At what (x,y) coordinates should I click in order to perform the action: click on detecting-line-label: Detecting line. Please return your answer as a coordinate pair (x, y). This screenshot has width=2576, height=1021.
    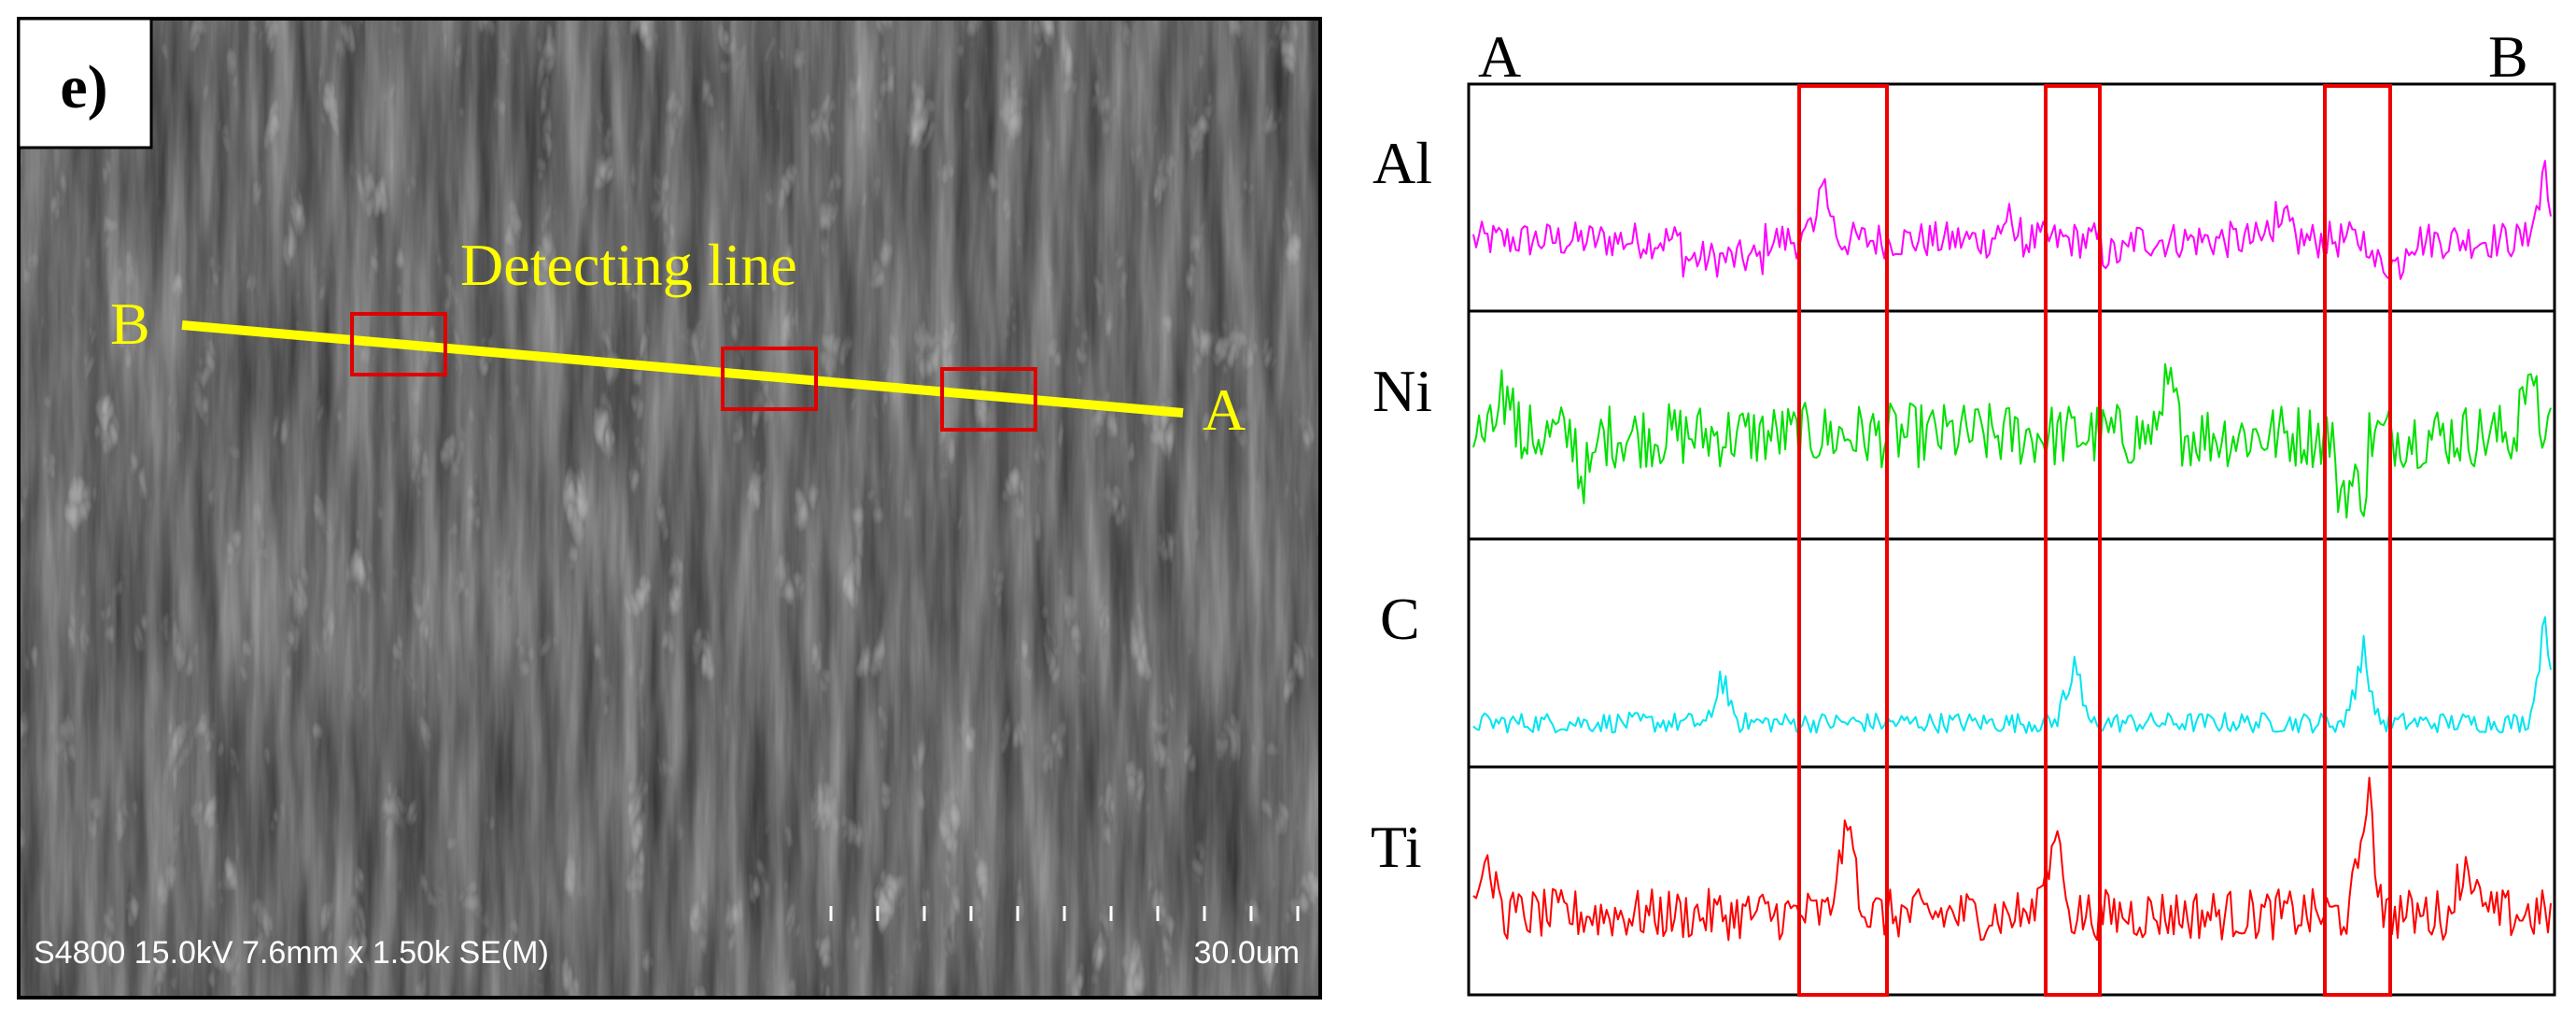
    Looking at the image, I should click on (628, 265).